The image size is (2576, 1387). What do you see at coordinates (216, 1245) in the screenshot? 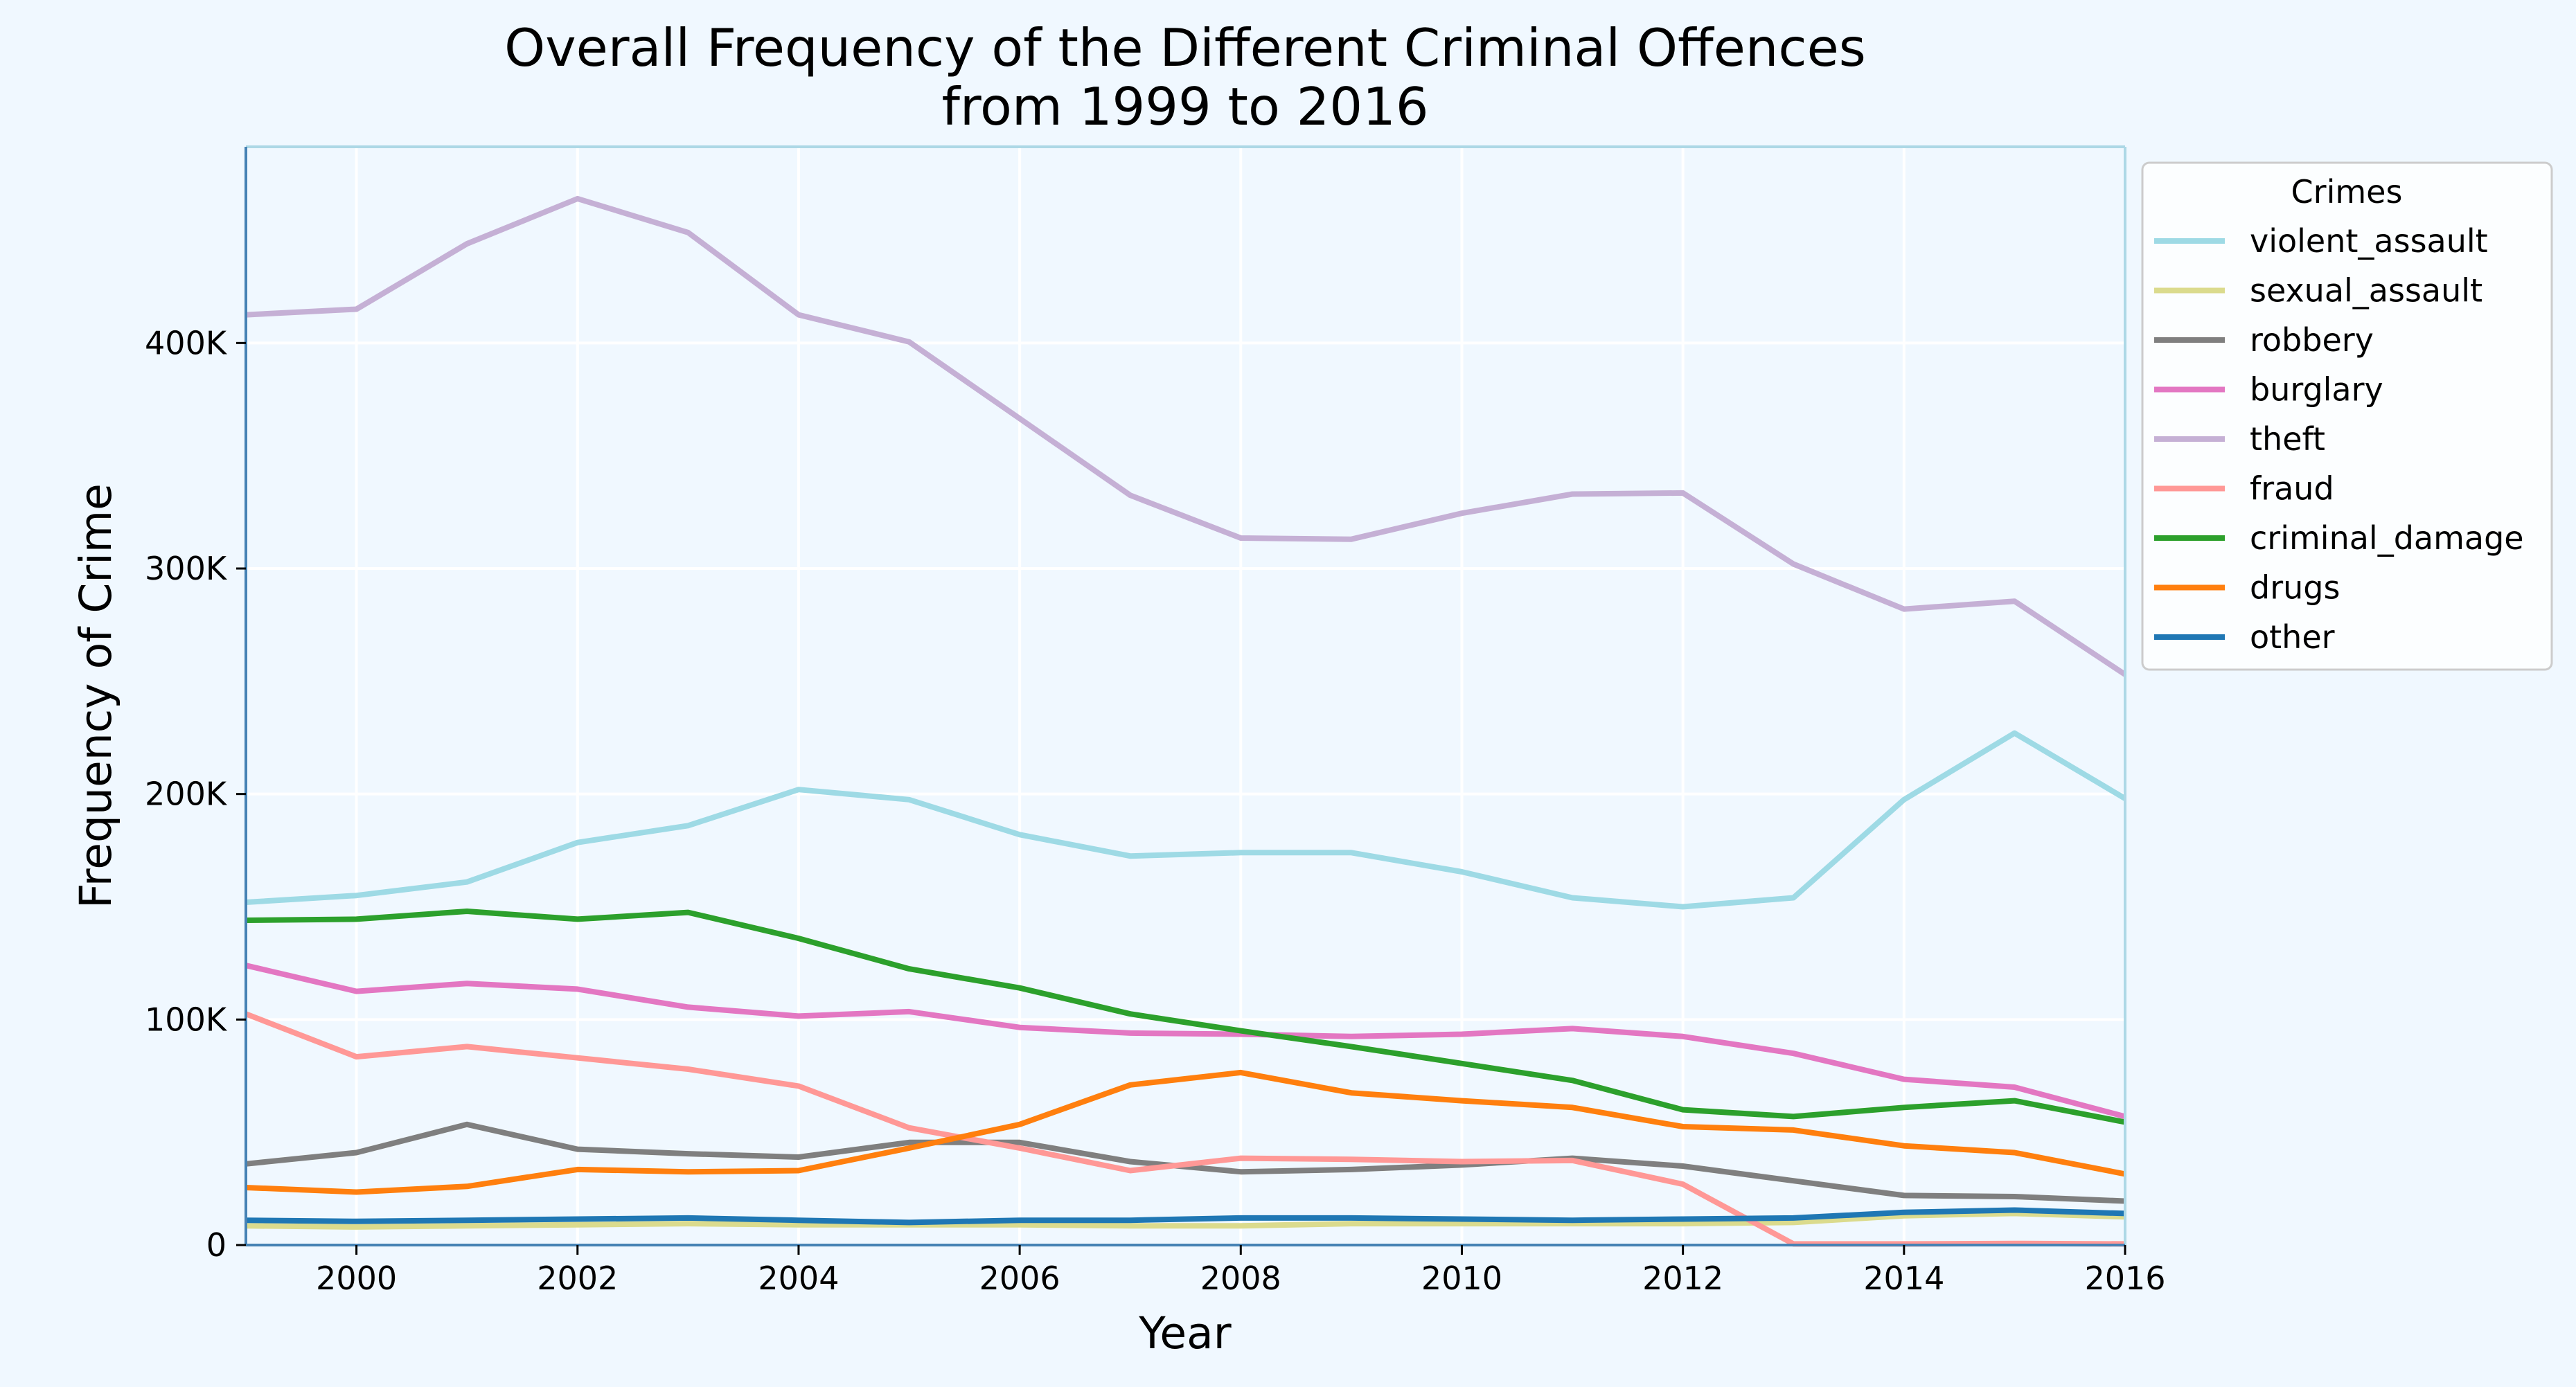
I see `y-tick-label-0: 0` at bounding box center [216, 1245].